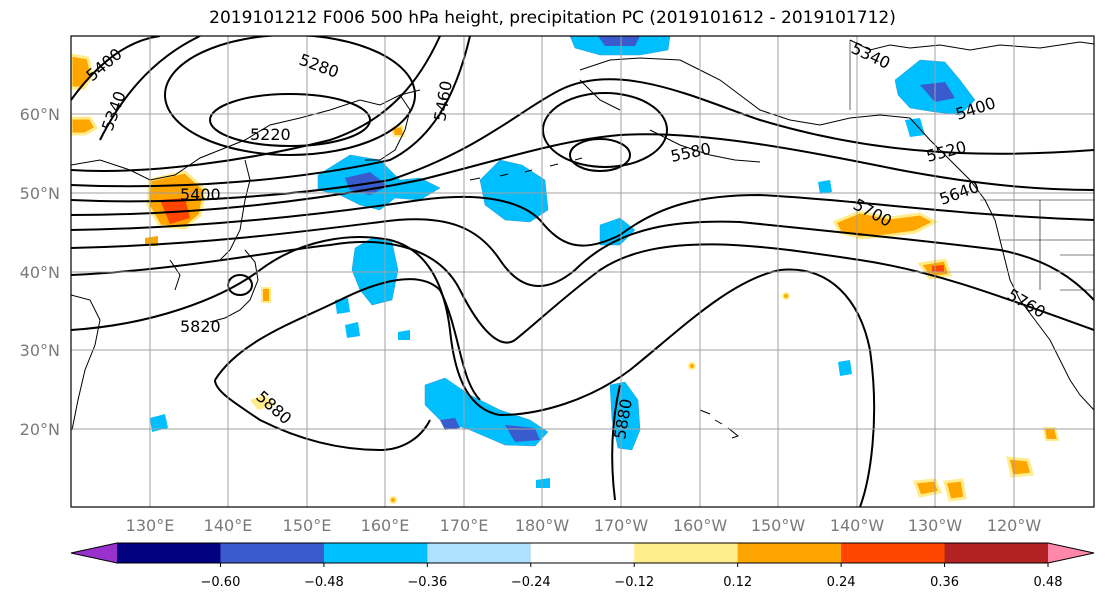 Image resolution: width=1105 pixels, height=601 pixels. What do you see at coordinates (427, 582) in the screenshot?
I see `colorbar-tick-label: −0.36` at bounding box center [427, 582].